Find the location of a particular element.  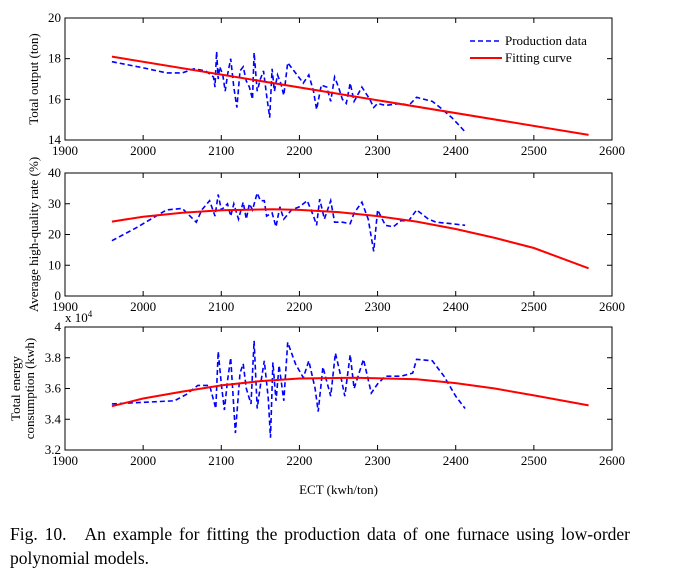

y-tick-label: 10 is located at coordinates (54, 264).